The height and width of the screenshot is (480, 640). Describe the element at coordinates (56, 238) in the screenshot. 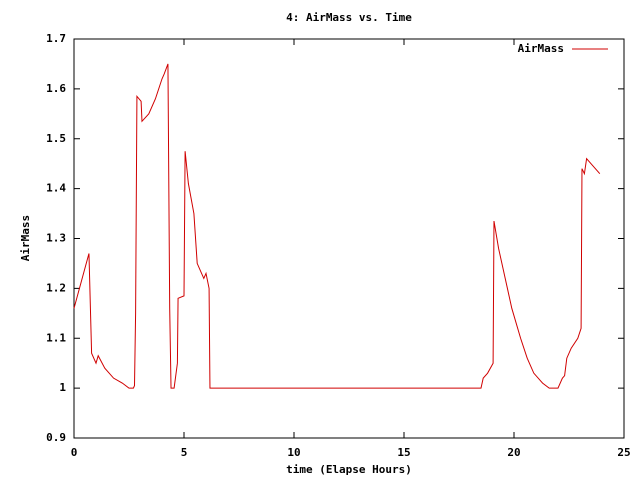

I see `y-tick-label: 1.3` at that location.